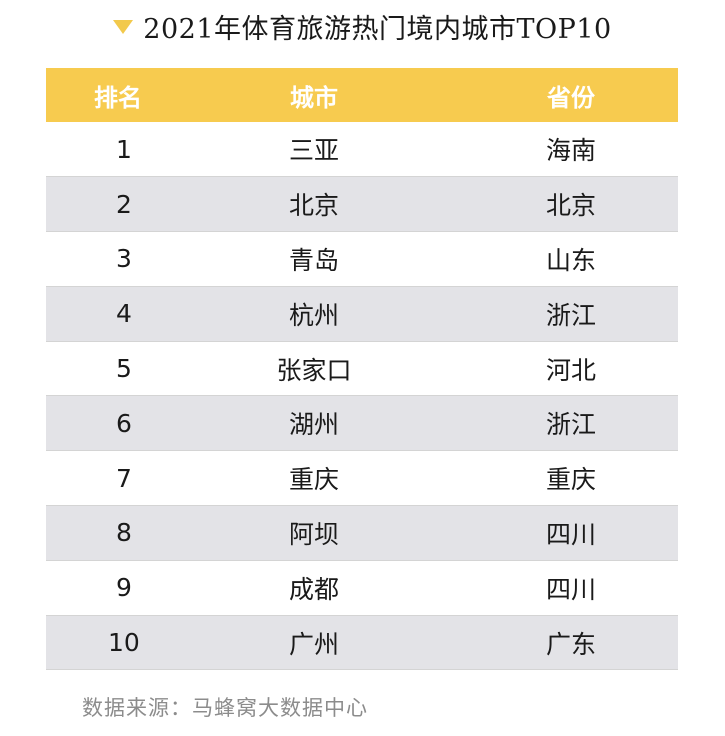 The width and height of the screenshot is (725, 736). I want to click on cell-city: 张家口, so click(314, 370).